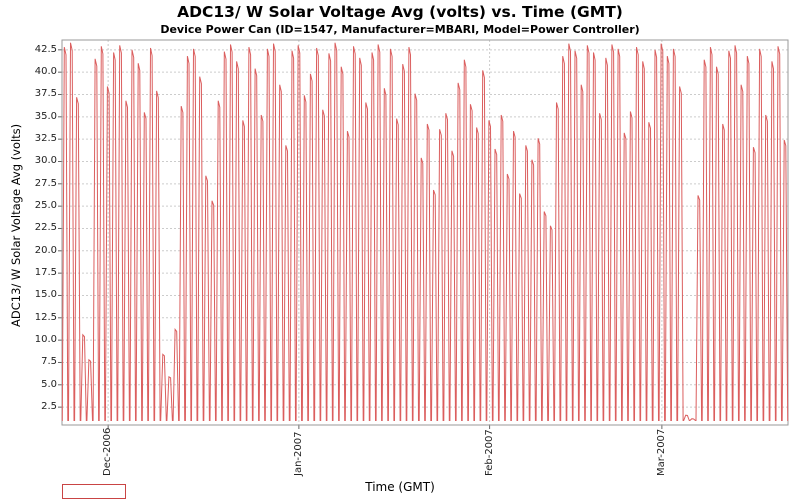  What do you see at coordinates (45, 250) in the screenshot?
I see `y-tick-label: 20.0` at bounding box center [45, 250].